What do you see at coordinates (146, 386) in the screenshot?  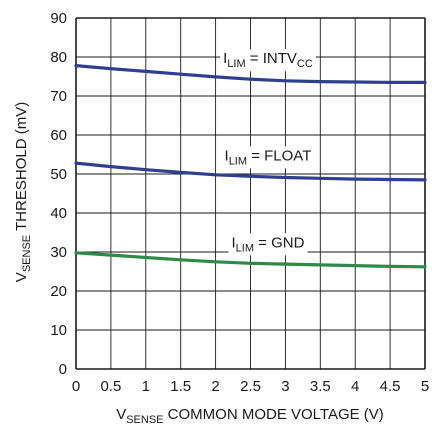 I see `x-tick-label: 1` at bounding box center [146, 386].